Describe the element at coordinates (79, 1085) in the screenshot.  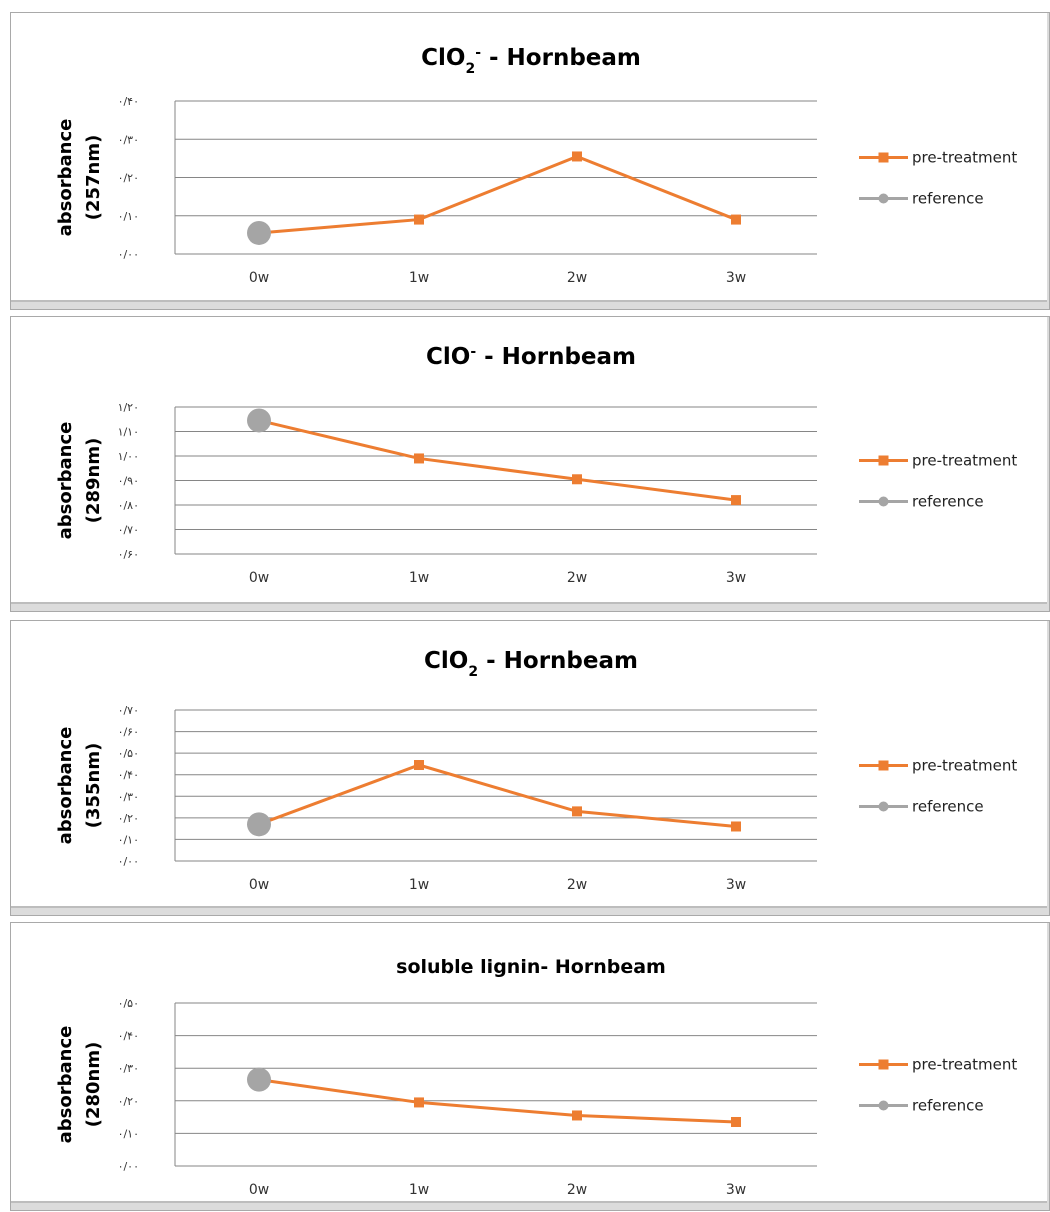
I see `y-axis-label: absorbance (280nm)` at that location.